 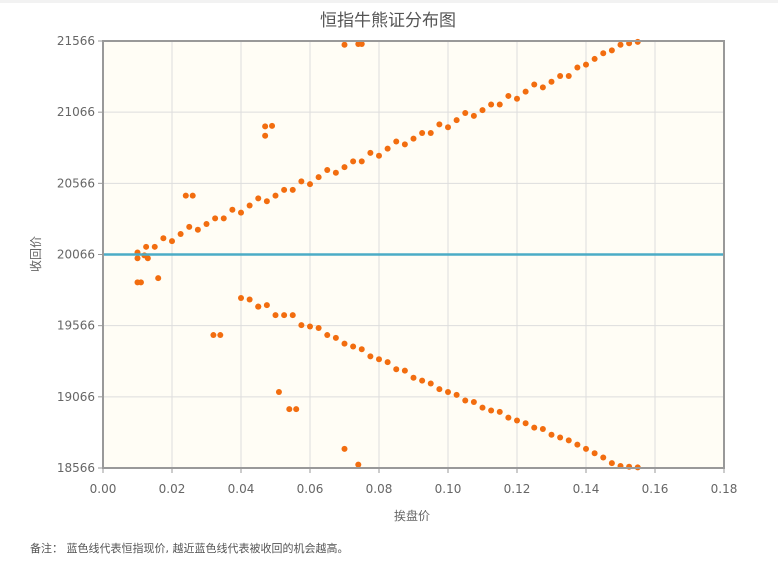 I want to click on chart-title: 恒指牛熊证分布图, so click(x=388, y=21).